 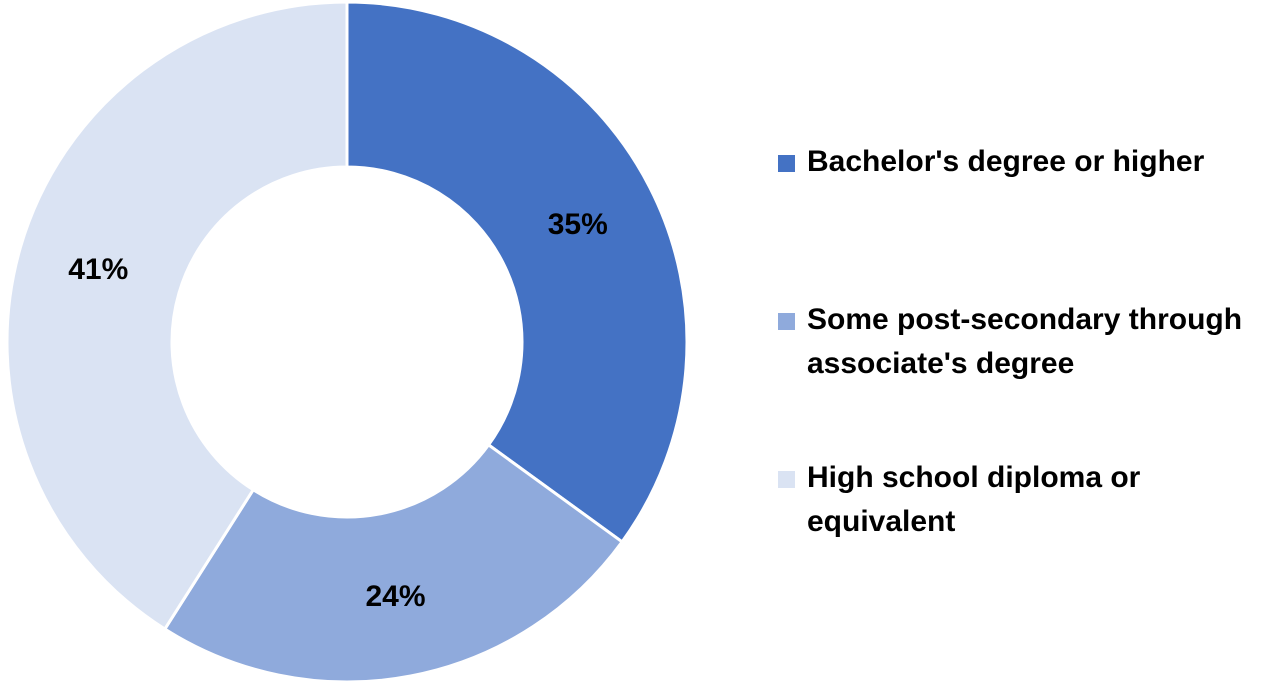 What do you see at coordinates (393, 563) in the screenshot?
I see `donut-slice-some-post-secondary` at bounding box center [393, 563].